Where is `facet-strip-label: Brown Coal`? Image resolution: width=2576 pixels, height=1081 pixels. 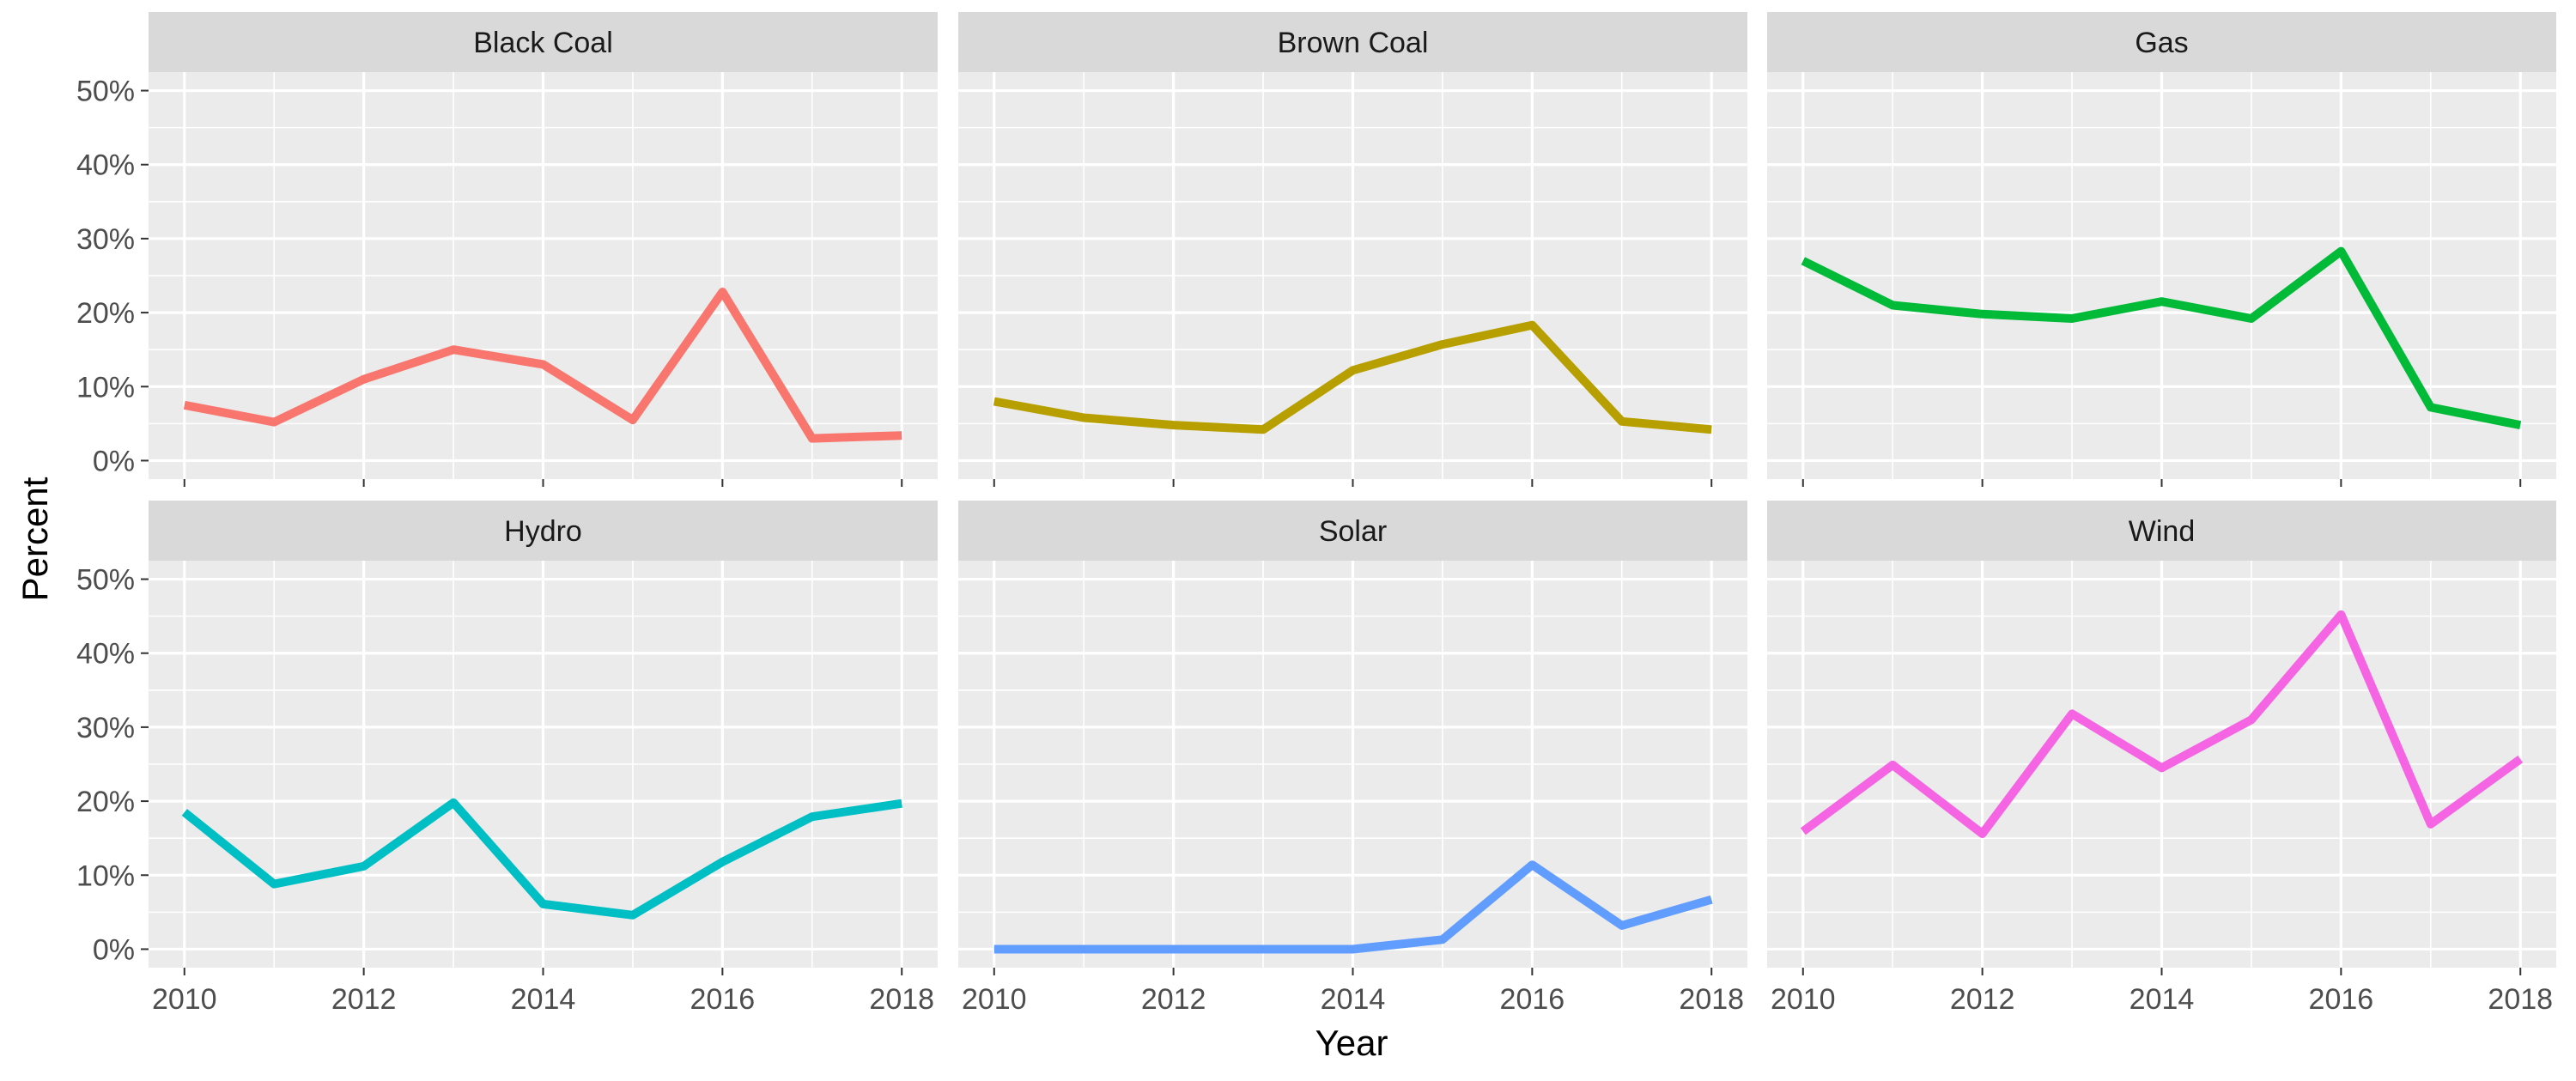
facet-strip-label: Brown Coal is located at coordinates (1353, 43).